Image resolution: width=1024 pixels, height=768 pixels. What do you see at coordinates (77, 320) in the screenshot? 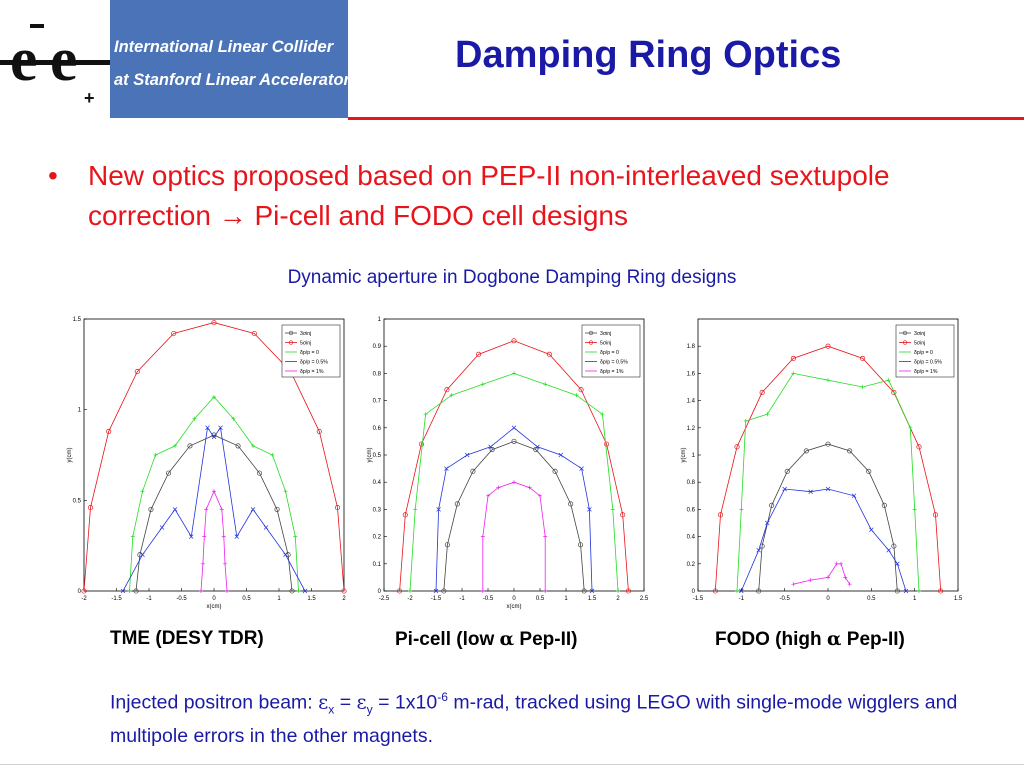
I see `y-tick-label: 1.5` at bounding box center [77, 320].